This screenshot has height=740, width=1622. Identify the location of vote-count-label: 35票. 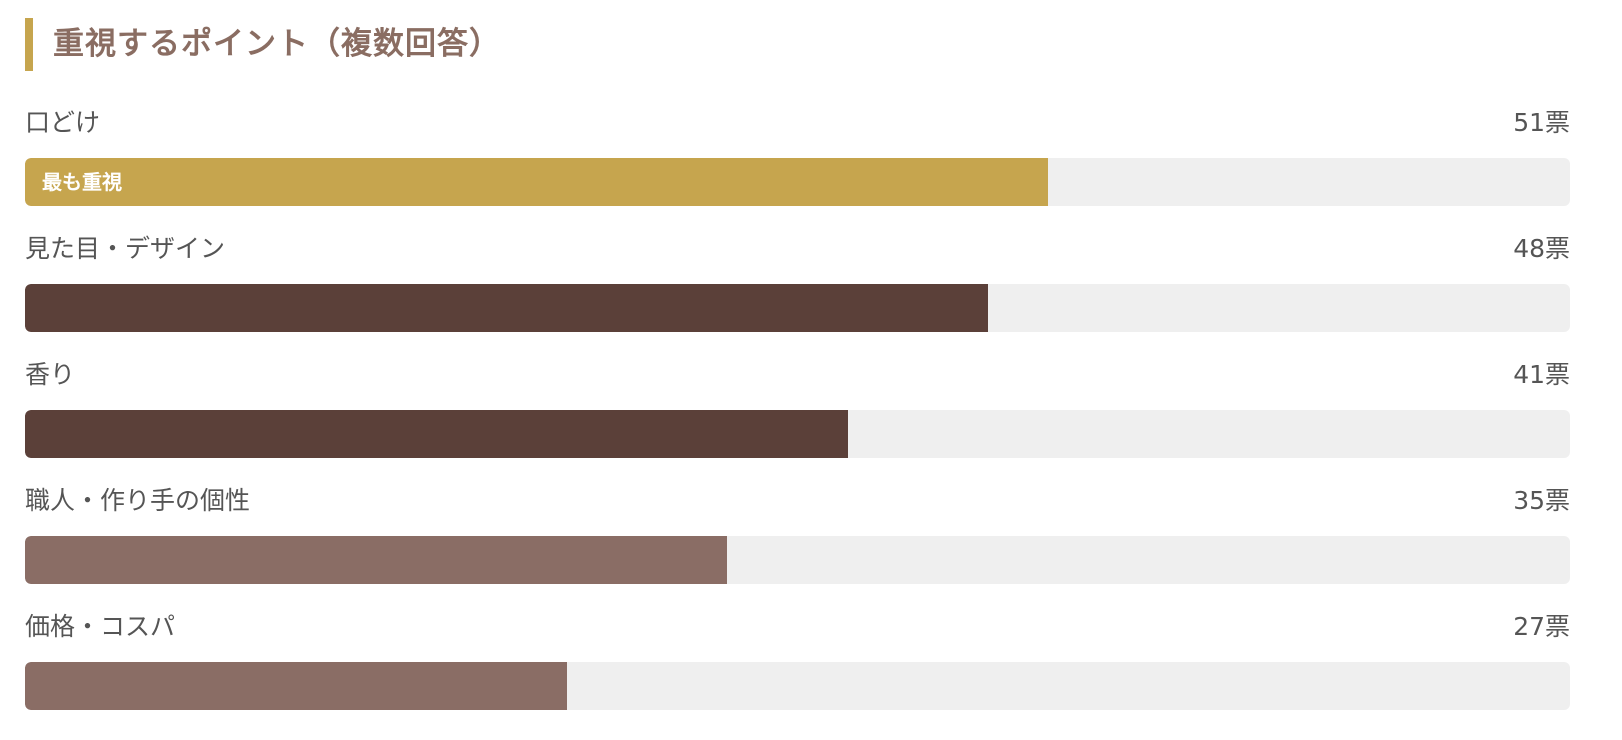
(1541, 500).